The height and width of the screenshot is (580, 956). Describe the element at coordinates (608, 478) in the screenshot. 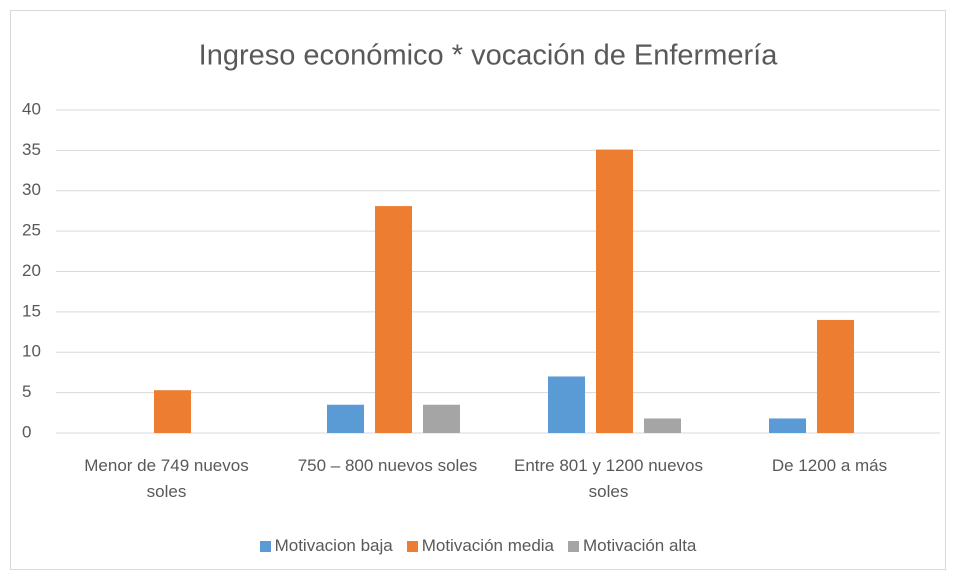

I see `x-tick-label: Entre 801 y 1200 nuevos soles` at that location.